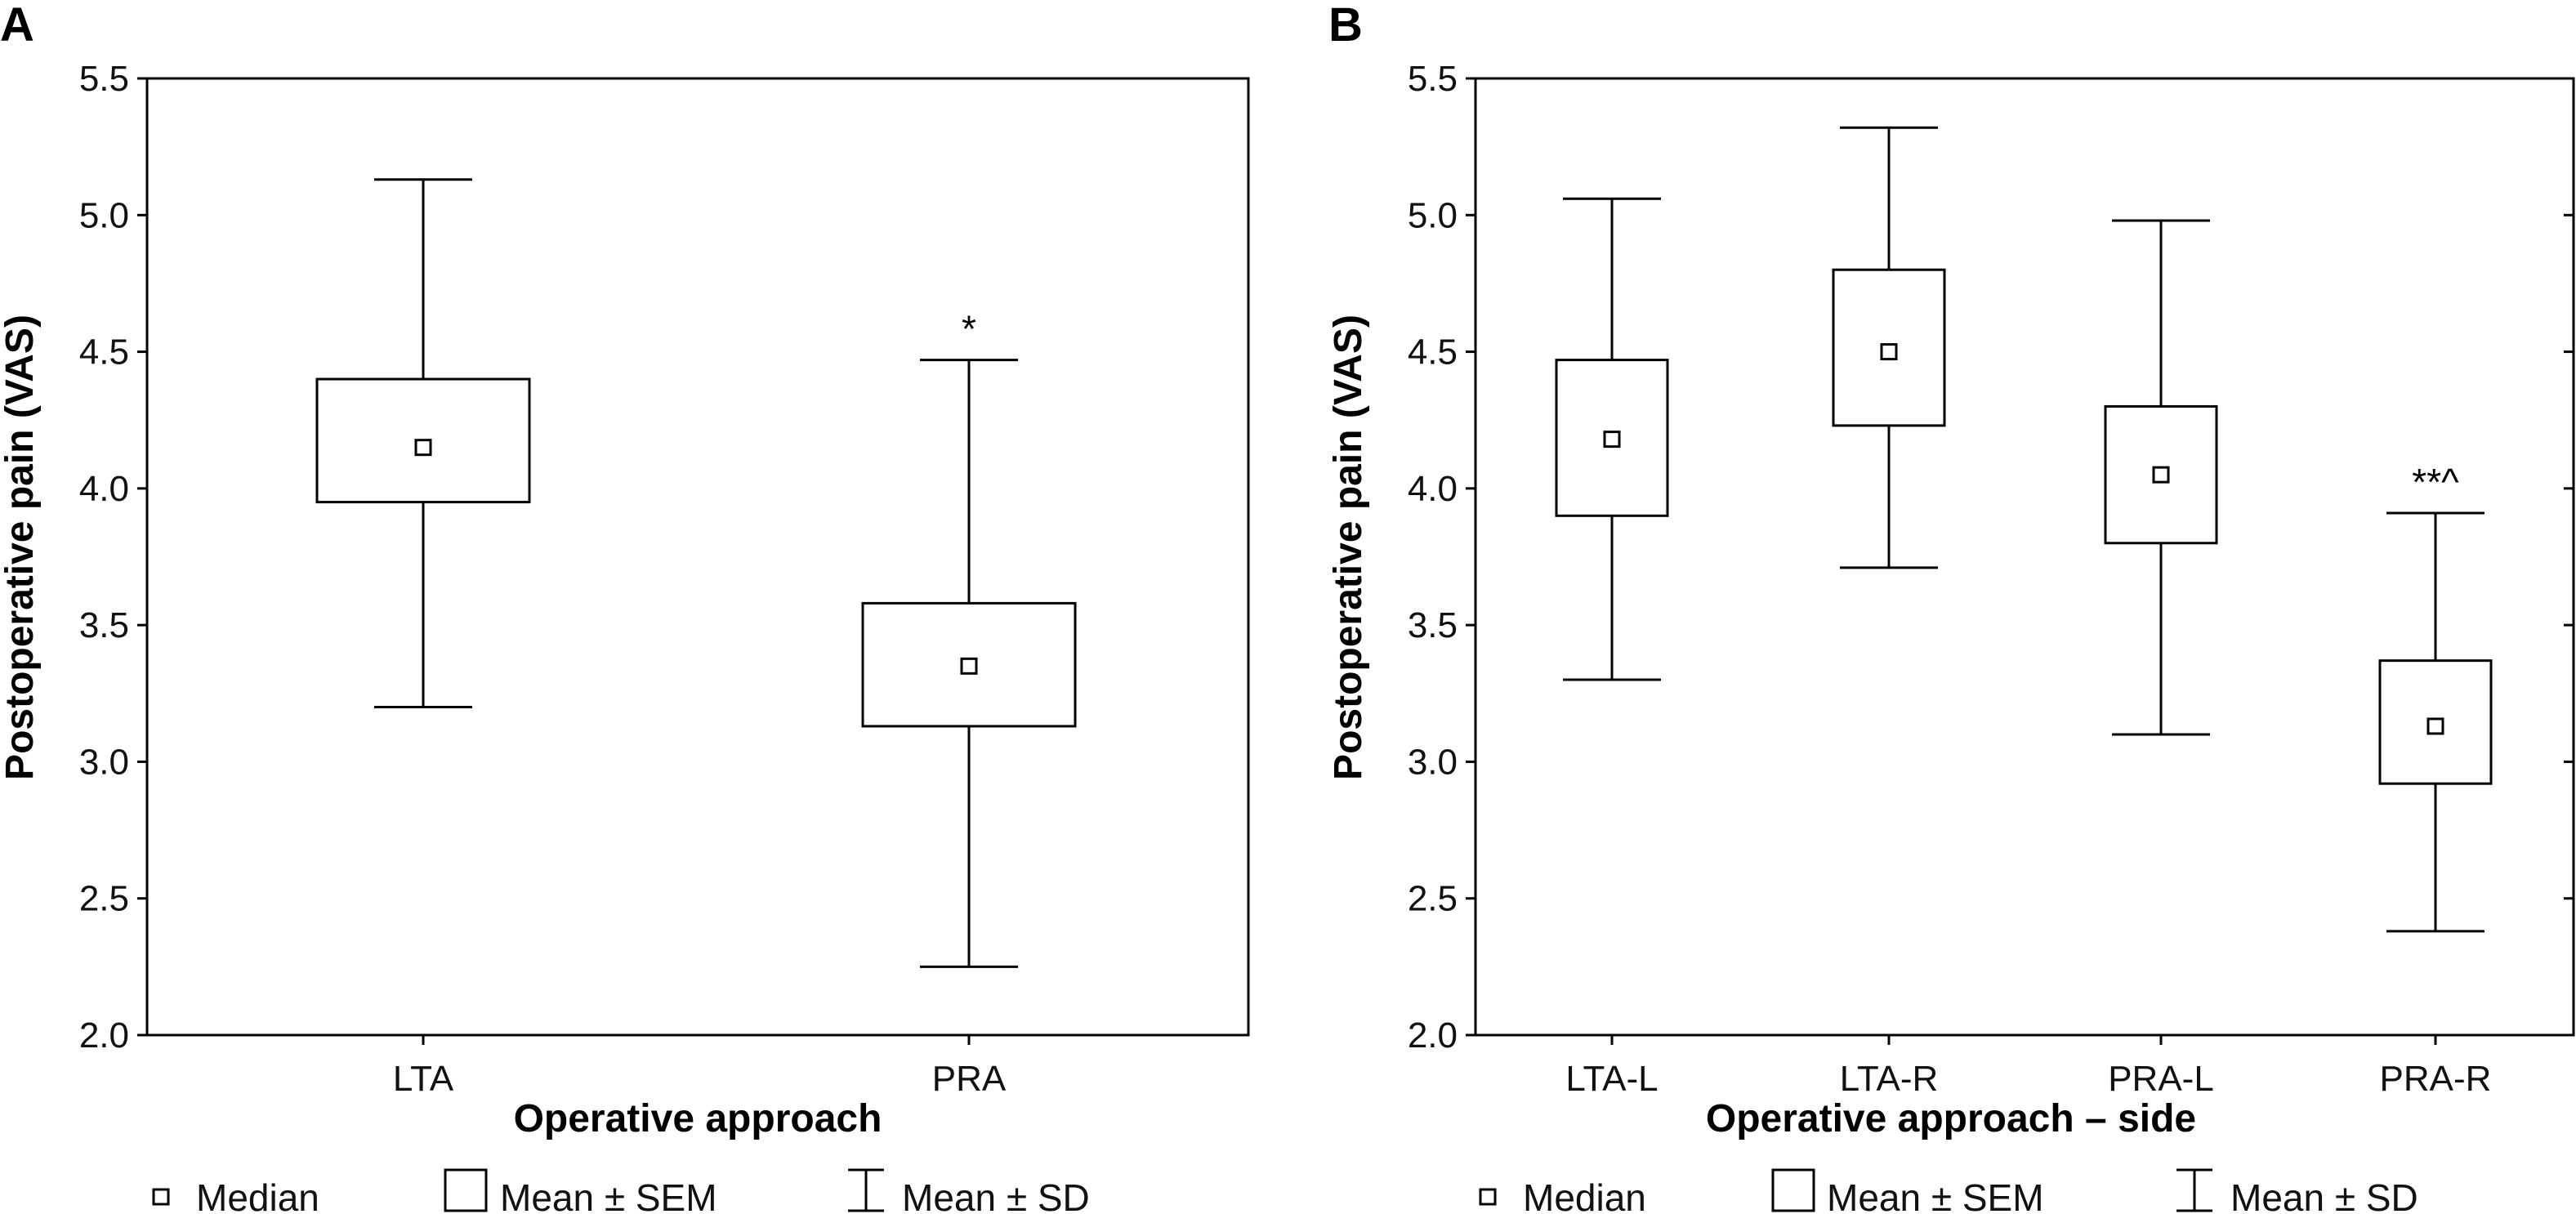 The image size is (2576, 1214). What do you see at coordinates (17, 25) in the screenshot?
I see `panel-a-label: A` at bounding box center [17, 25].